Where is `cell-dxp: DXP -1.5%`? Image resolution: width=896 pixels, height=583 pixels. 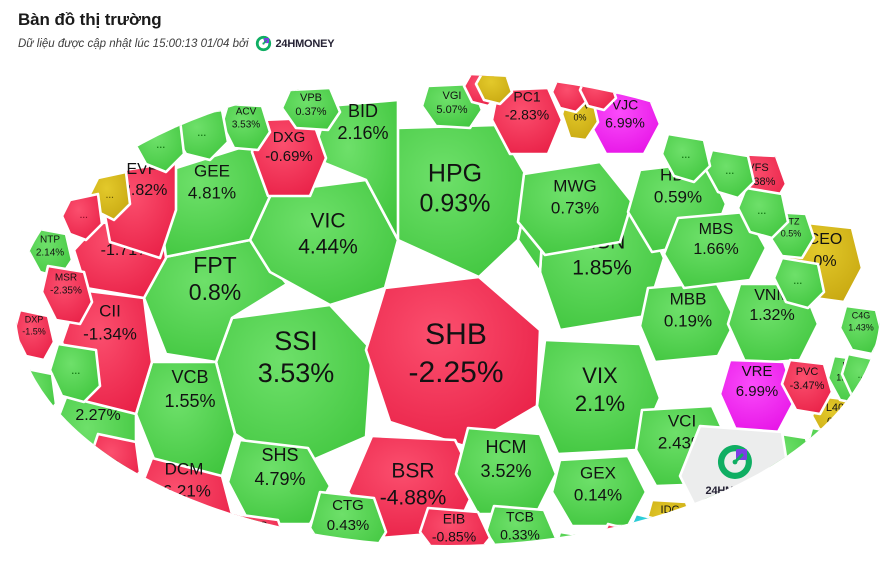
cell-dxp: DXP -1.5% is located at coordinates (35, 335).